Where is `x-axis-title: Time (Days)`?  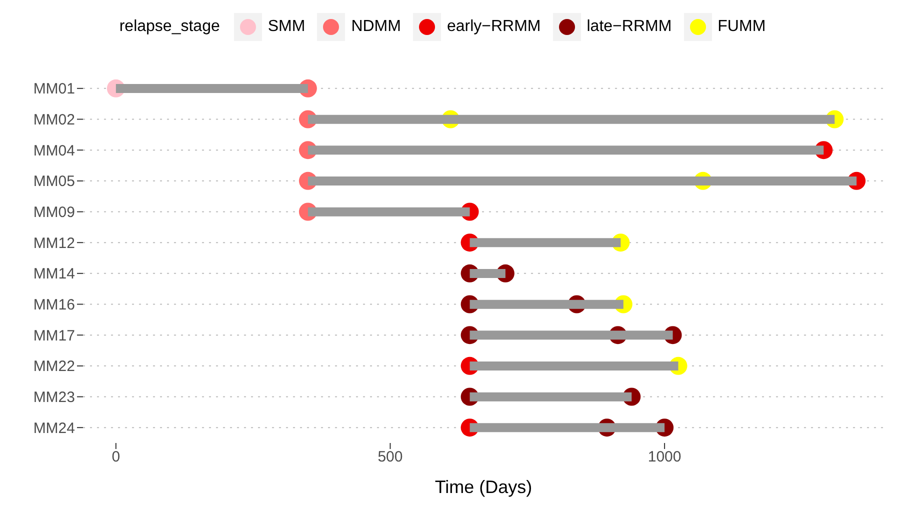 x-axis-title: Time (Days) is located at coordinates (483, 487).